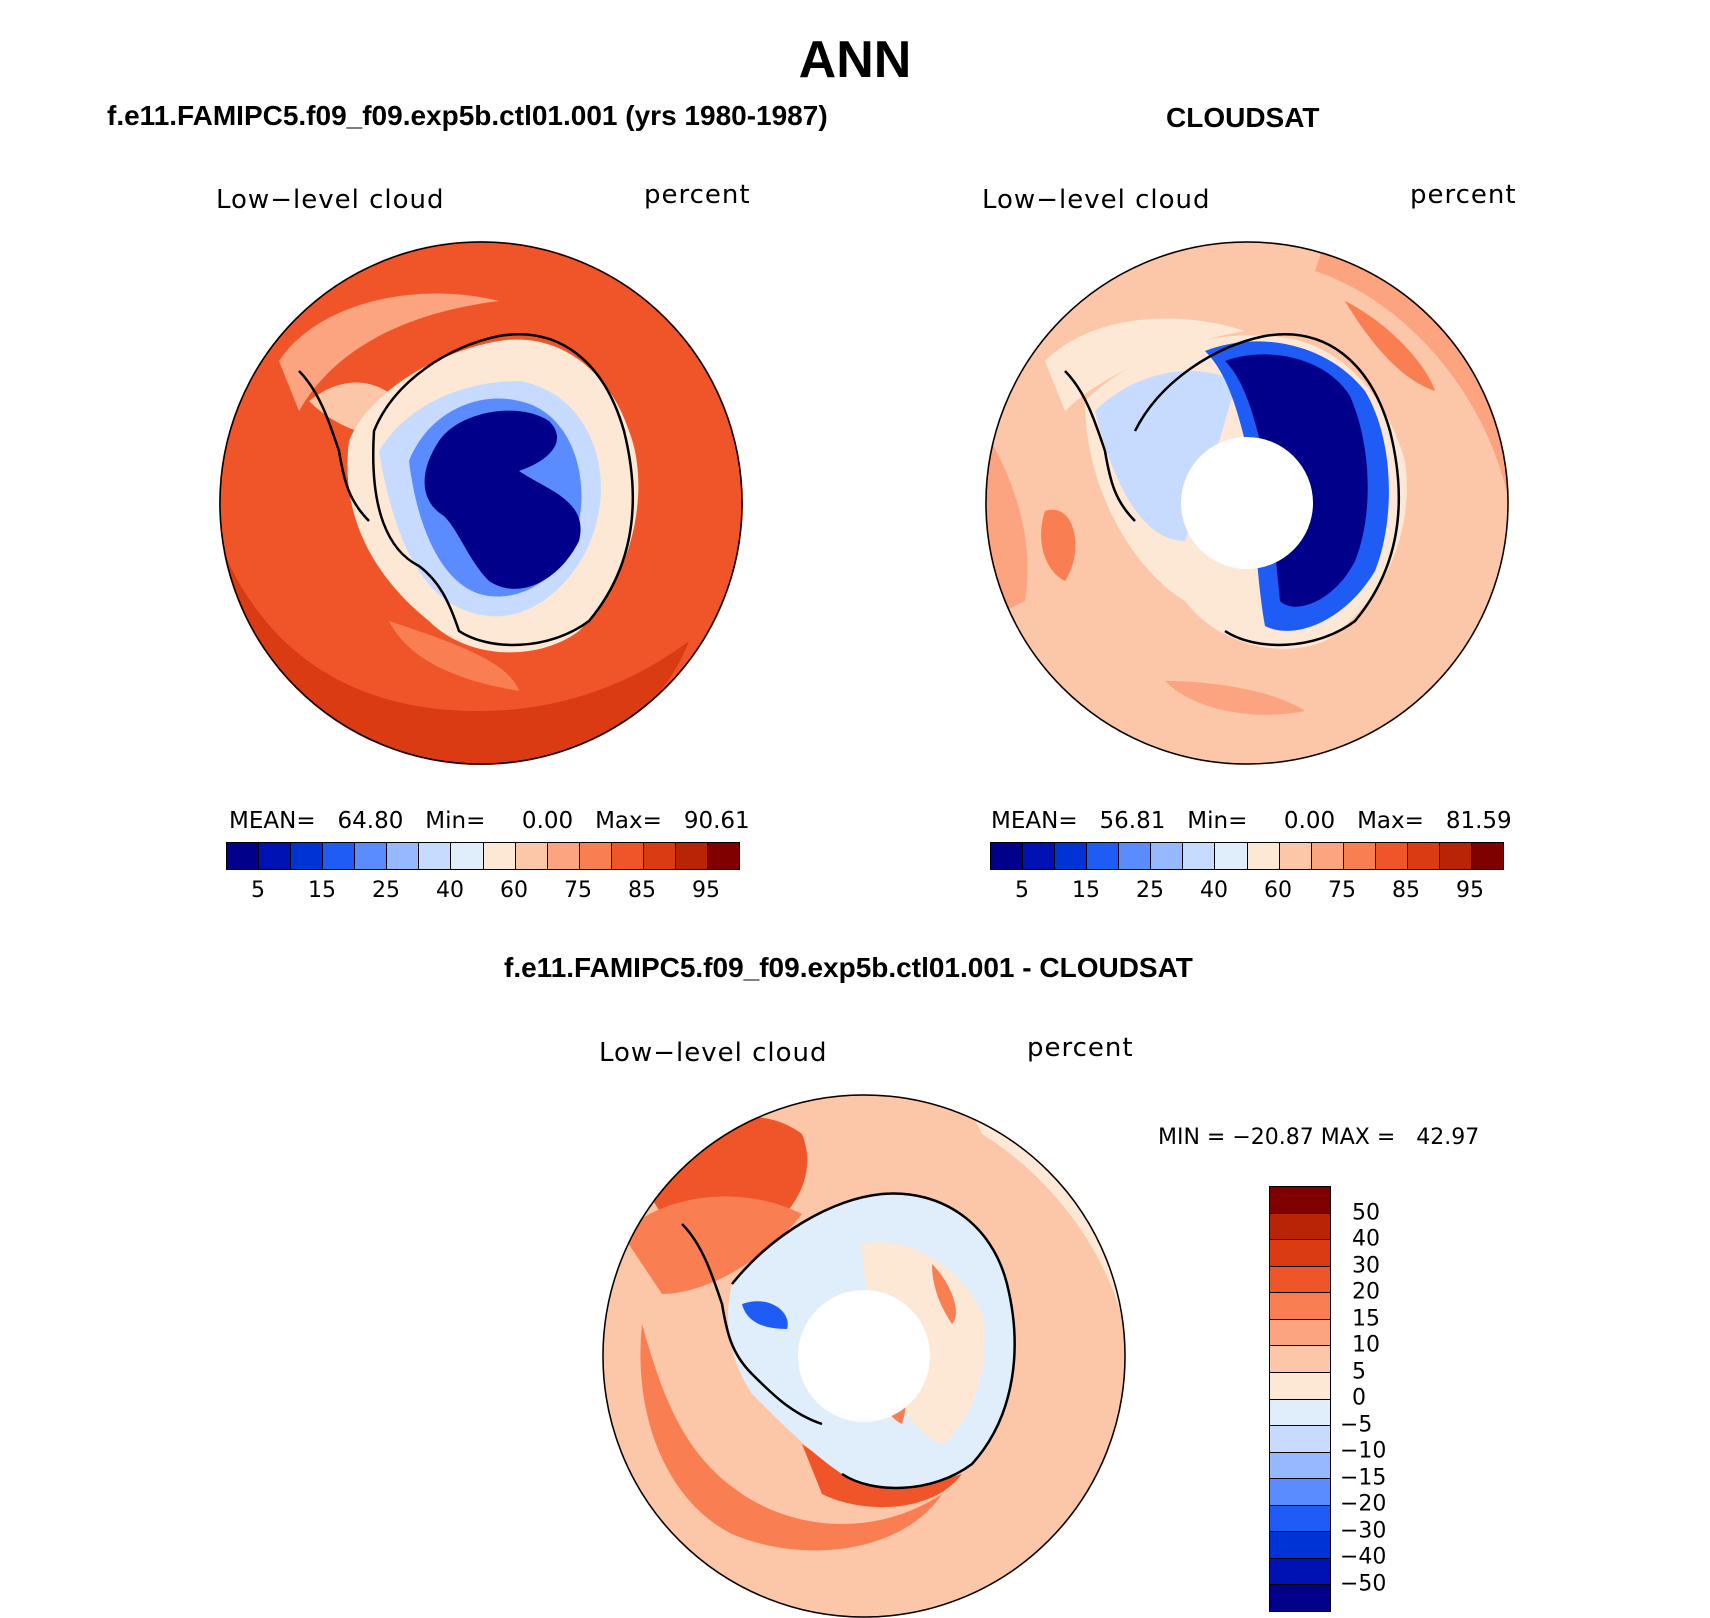 The width and height of the screenshot is (1710, 1618). Describe the element at coordinates (1080, 1048) in the screenshot. I see `diff-units-label: percent` at that location.